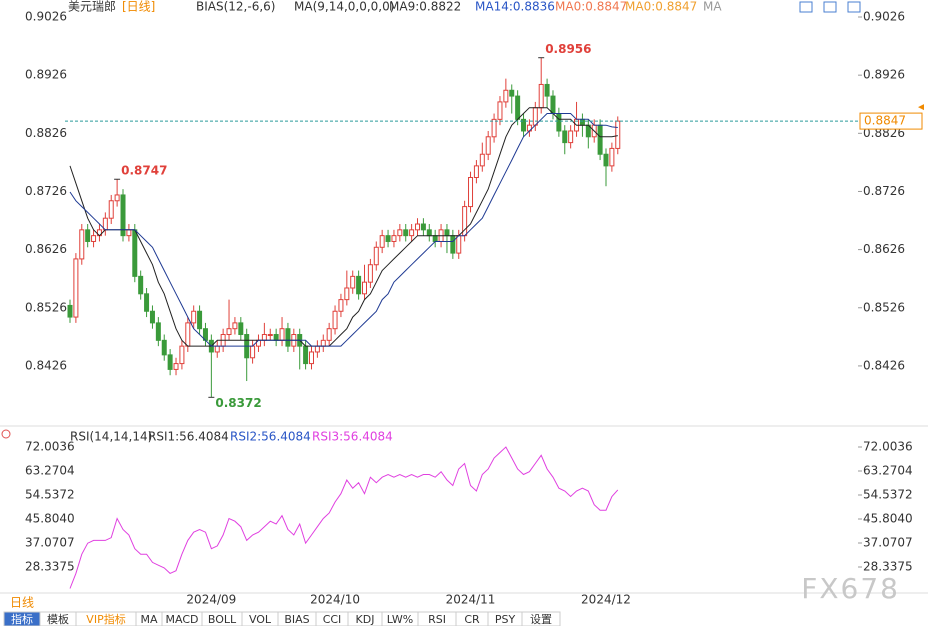  I want to click on toolbar-tab-label: CCI, so click(332, 619).